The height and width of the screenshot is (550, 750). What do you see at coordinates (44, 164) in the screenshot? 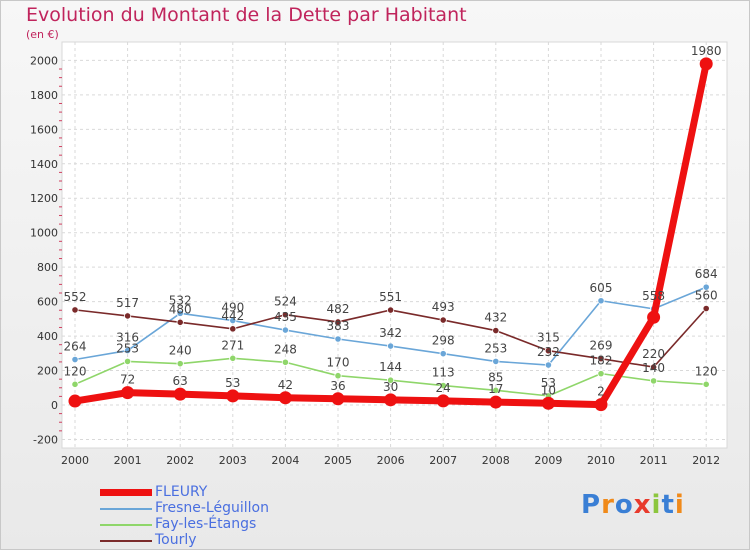
I see `y-tick-label: 1400` at bounding box center [44, 164].